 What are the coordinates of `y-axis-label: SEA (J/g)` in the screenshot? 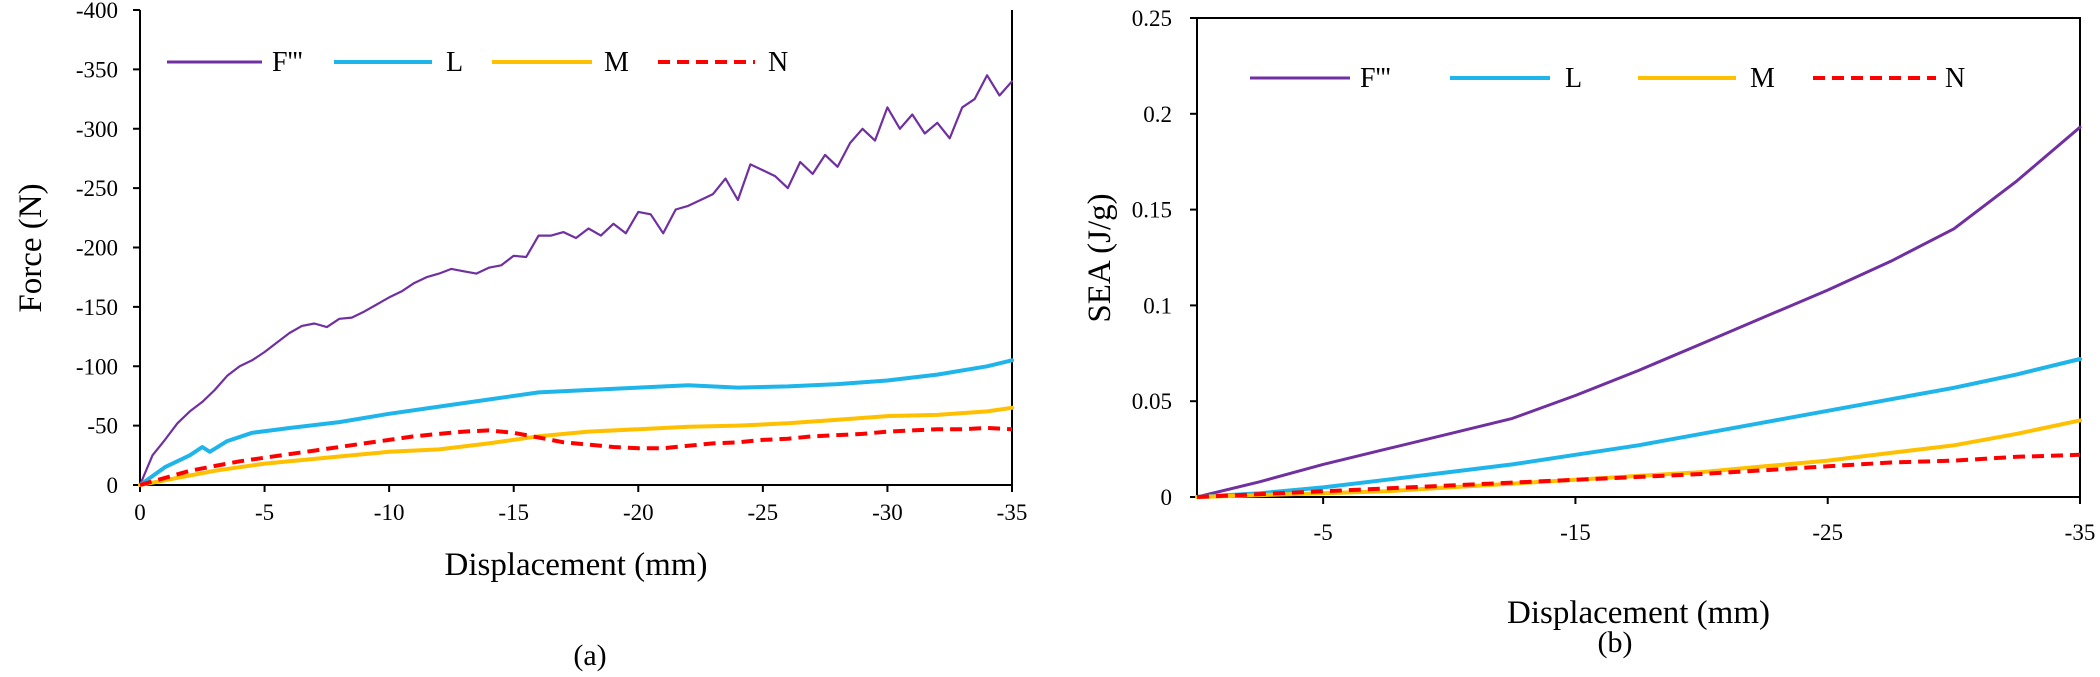 It's located at (1100, 257).